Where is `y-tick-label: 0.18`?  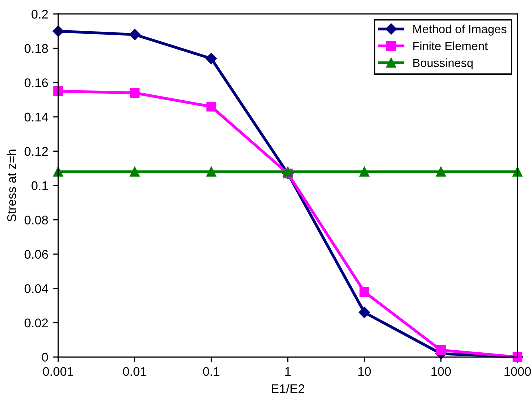 y-tick-label: 0.18 is located at coordinates (36, 49).